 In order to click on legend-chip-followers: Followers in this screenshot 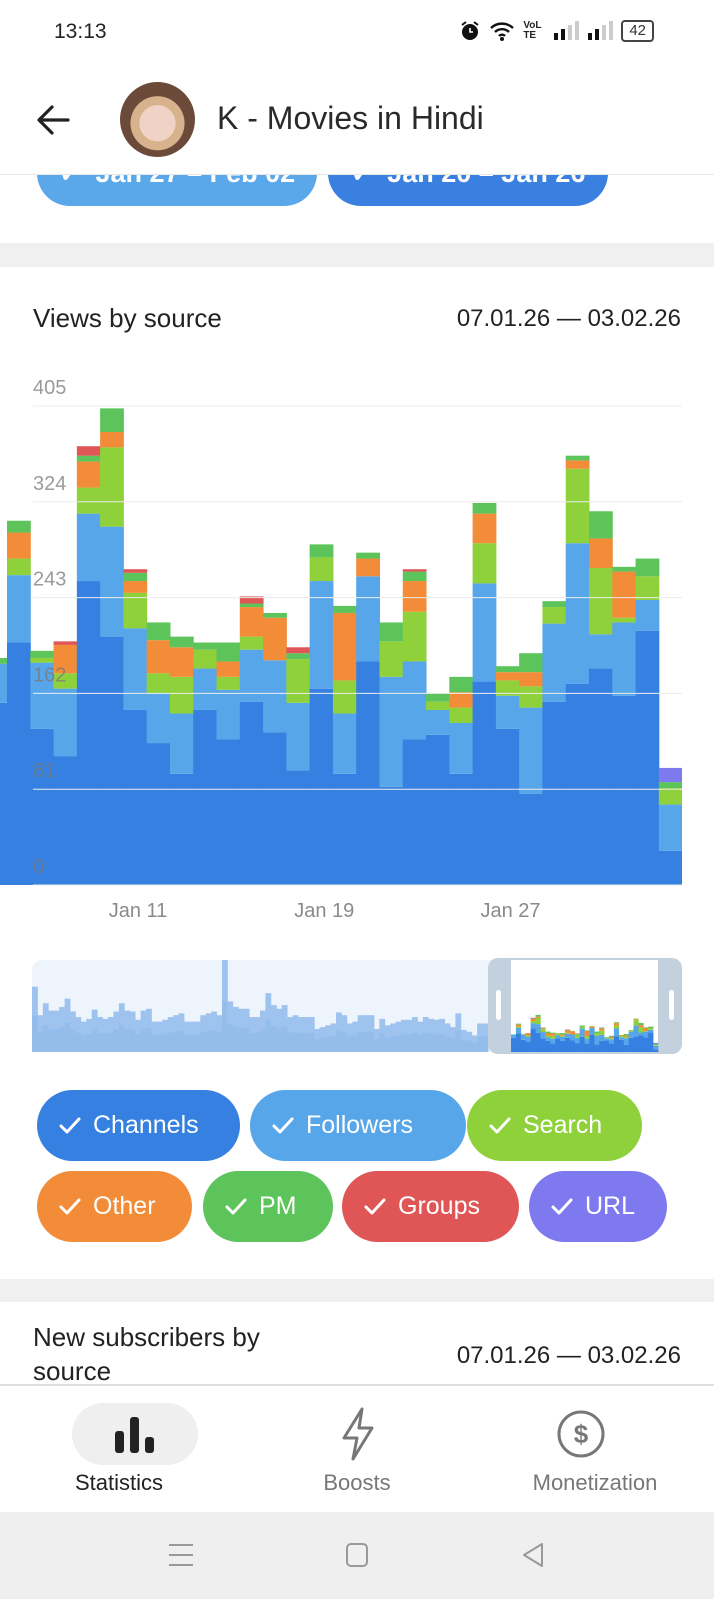, I will do `click(358, 1125)`.